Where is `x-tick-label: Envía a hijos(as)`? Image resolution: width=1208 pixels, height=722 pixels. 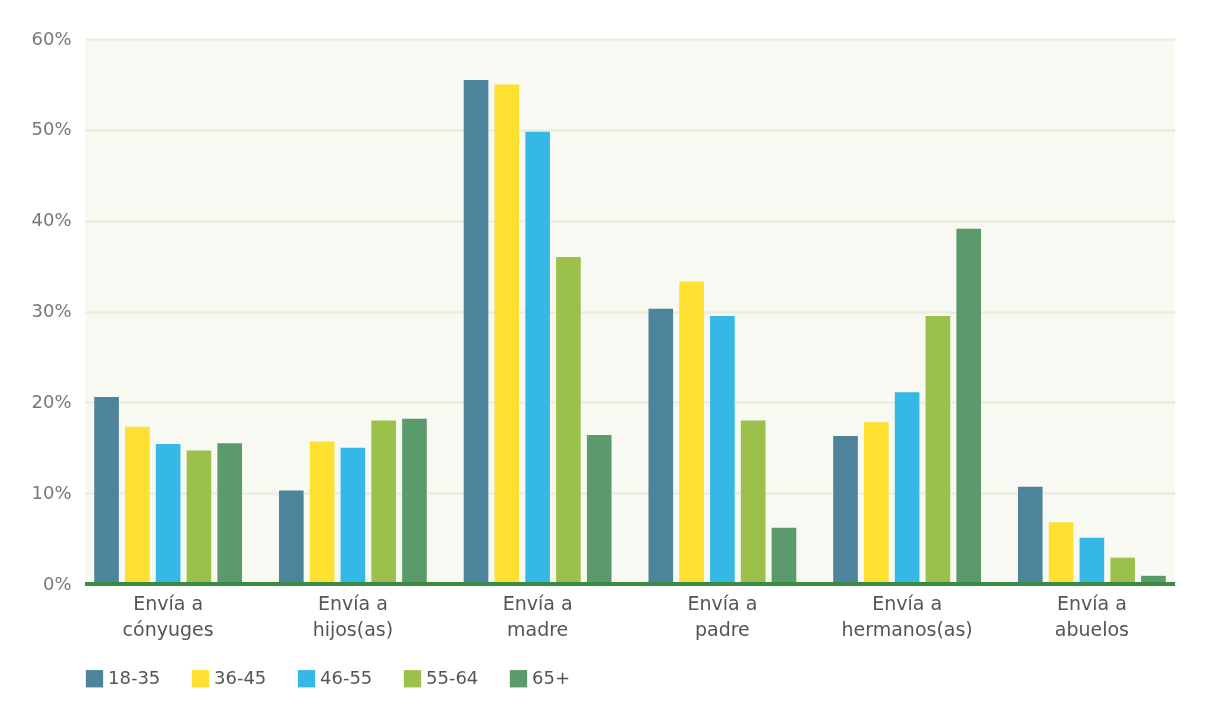
x-tick-label: Envía a hijos(as) is located at coordinates (353, 615).